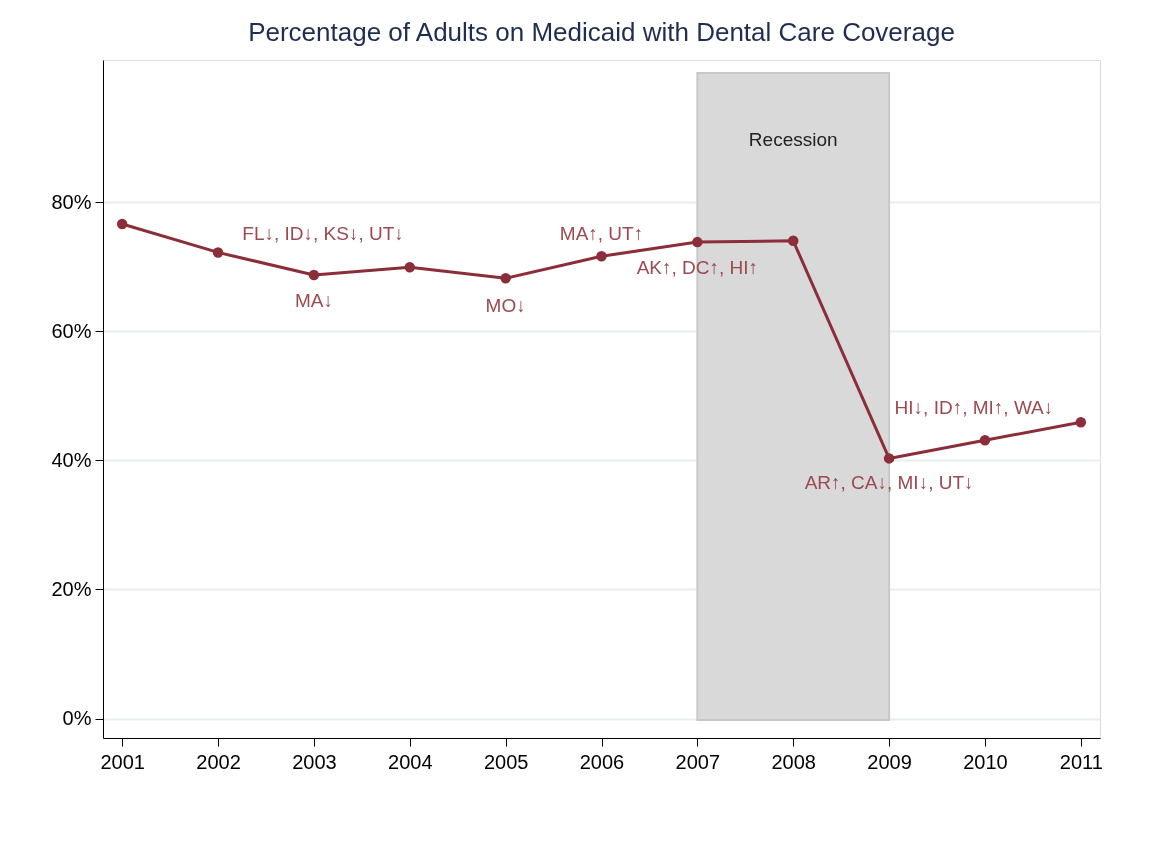  What do you see at coordinates (985, 761) in the screenshot?
I see `x-tick-label: 2010` at bounding box center [985, 761].